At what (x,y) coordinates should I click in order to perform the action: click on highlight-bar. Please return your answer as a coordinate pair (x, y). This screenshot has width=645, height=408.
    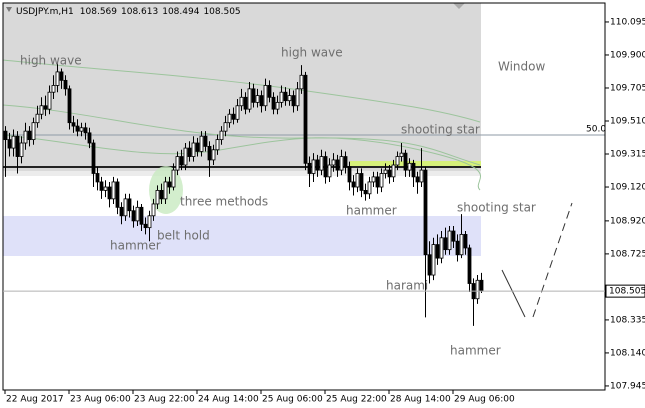
    Looking at the image, I should click on (415, 163).